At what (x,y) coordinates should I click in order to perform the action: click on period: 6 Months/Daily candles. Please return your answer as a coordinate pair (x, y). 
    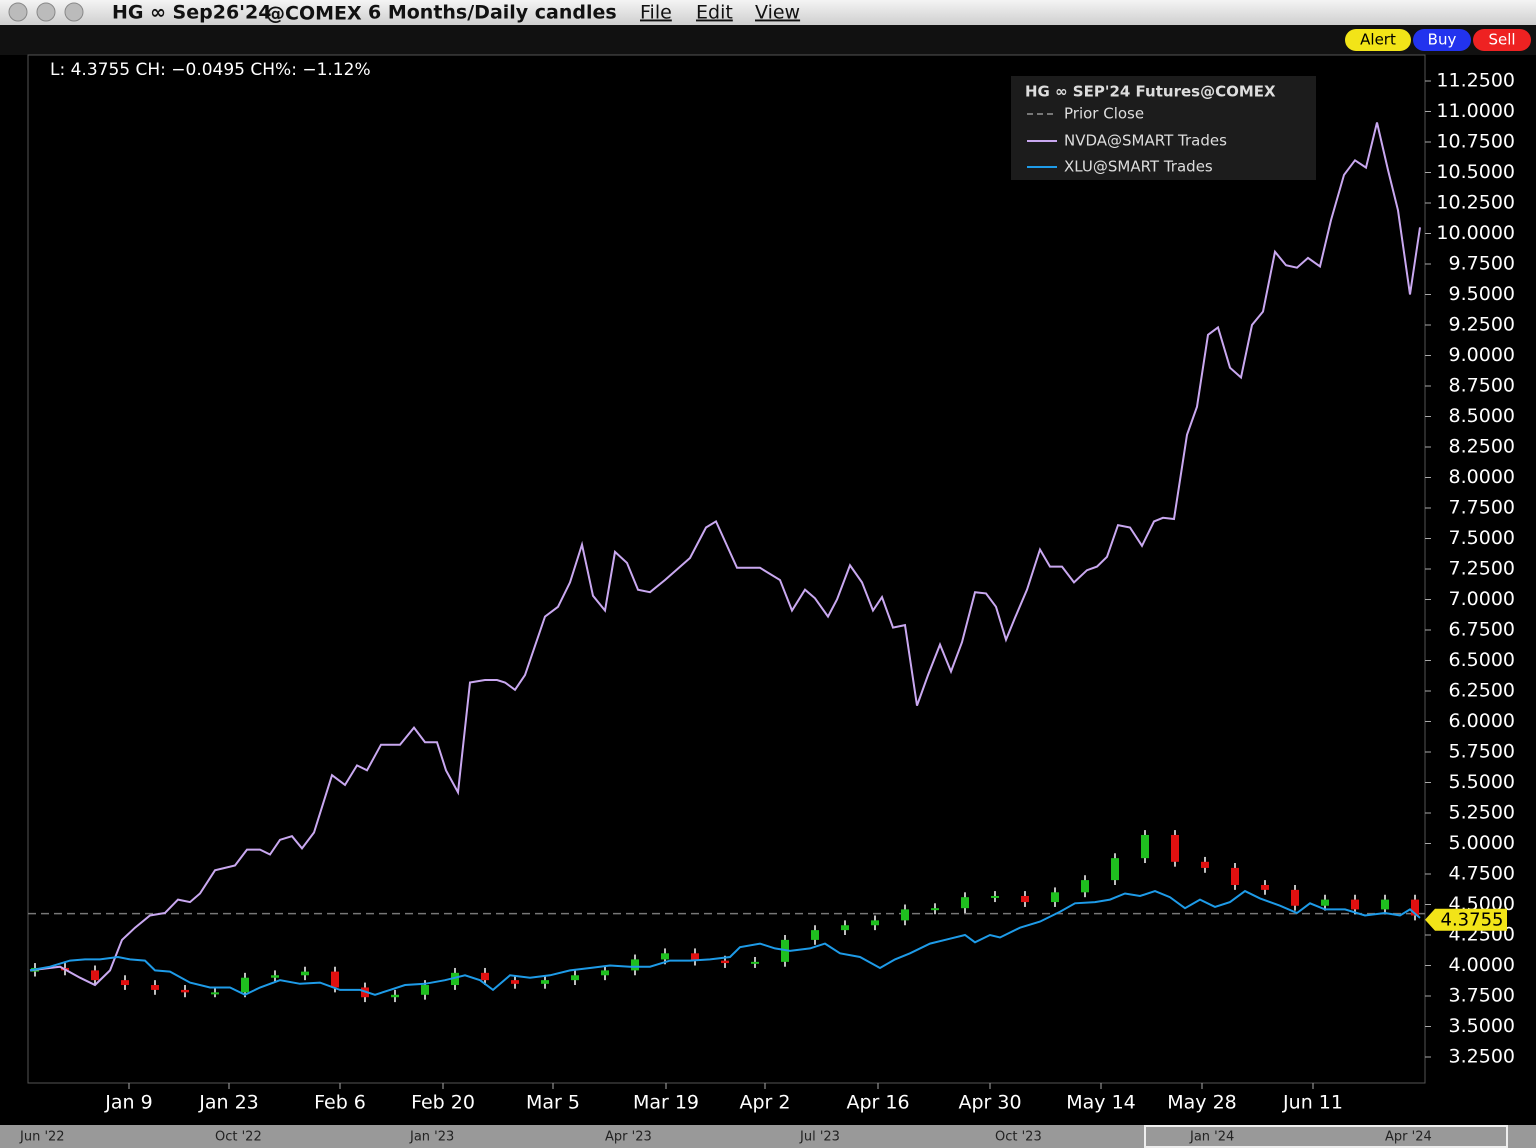
    Looking at the image, I should click on (492, 13).